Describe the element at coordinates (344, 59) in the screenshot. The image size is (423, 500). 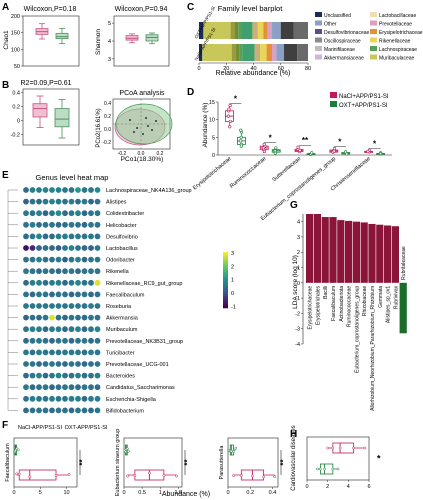
I see `family-legend-label: Akkermansiaceae` at that location.